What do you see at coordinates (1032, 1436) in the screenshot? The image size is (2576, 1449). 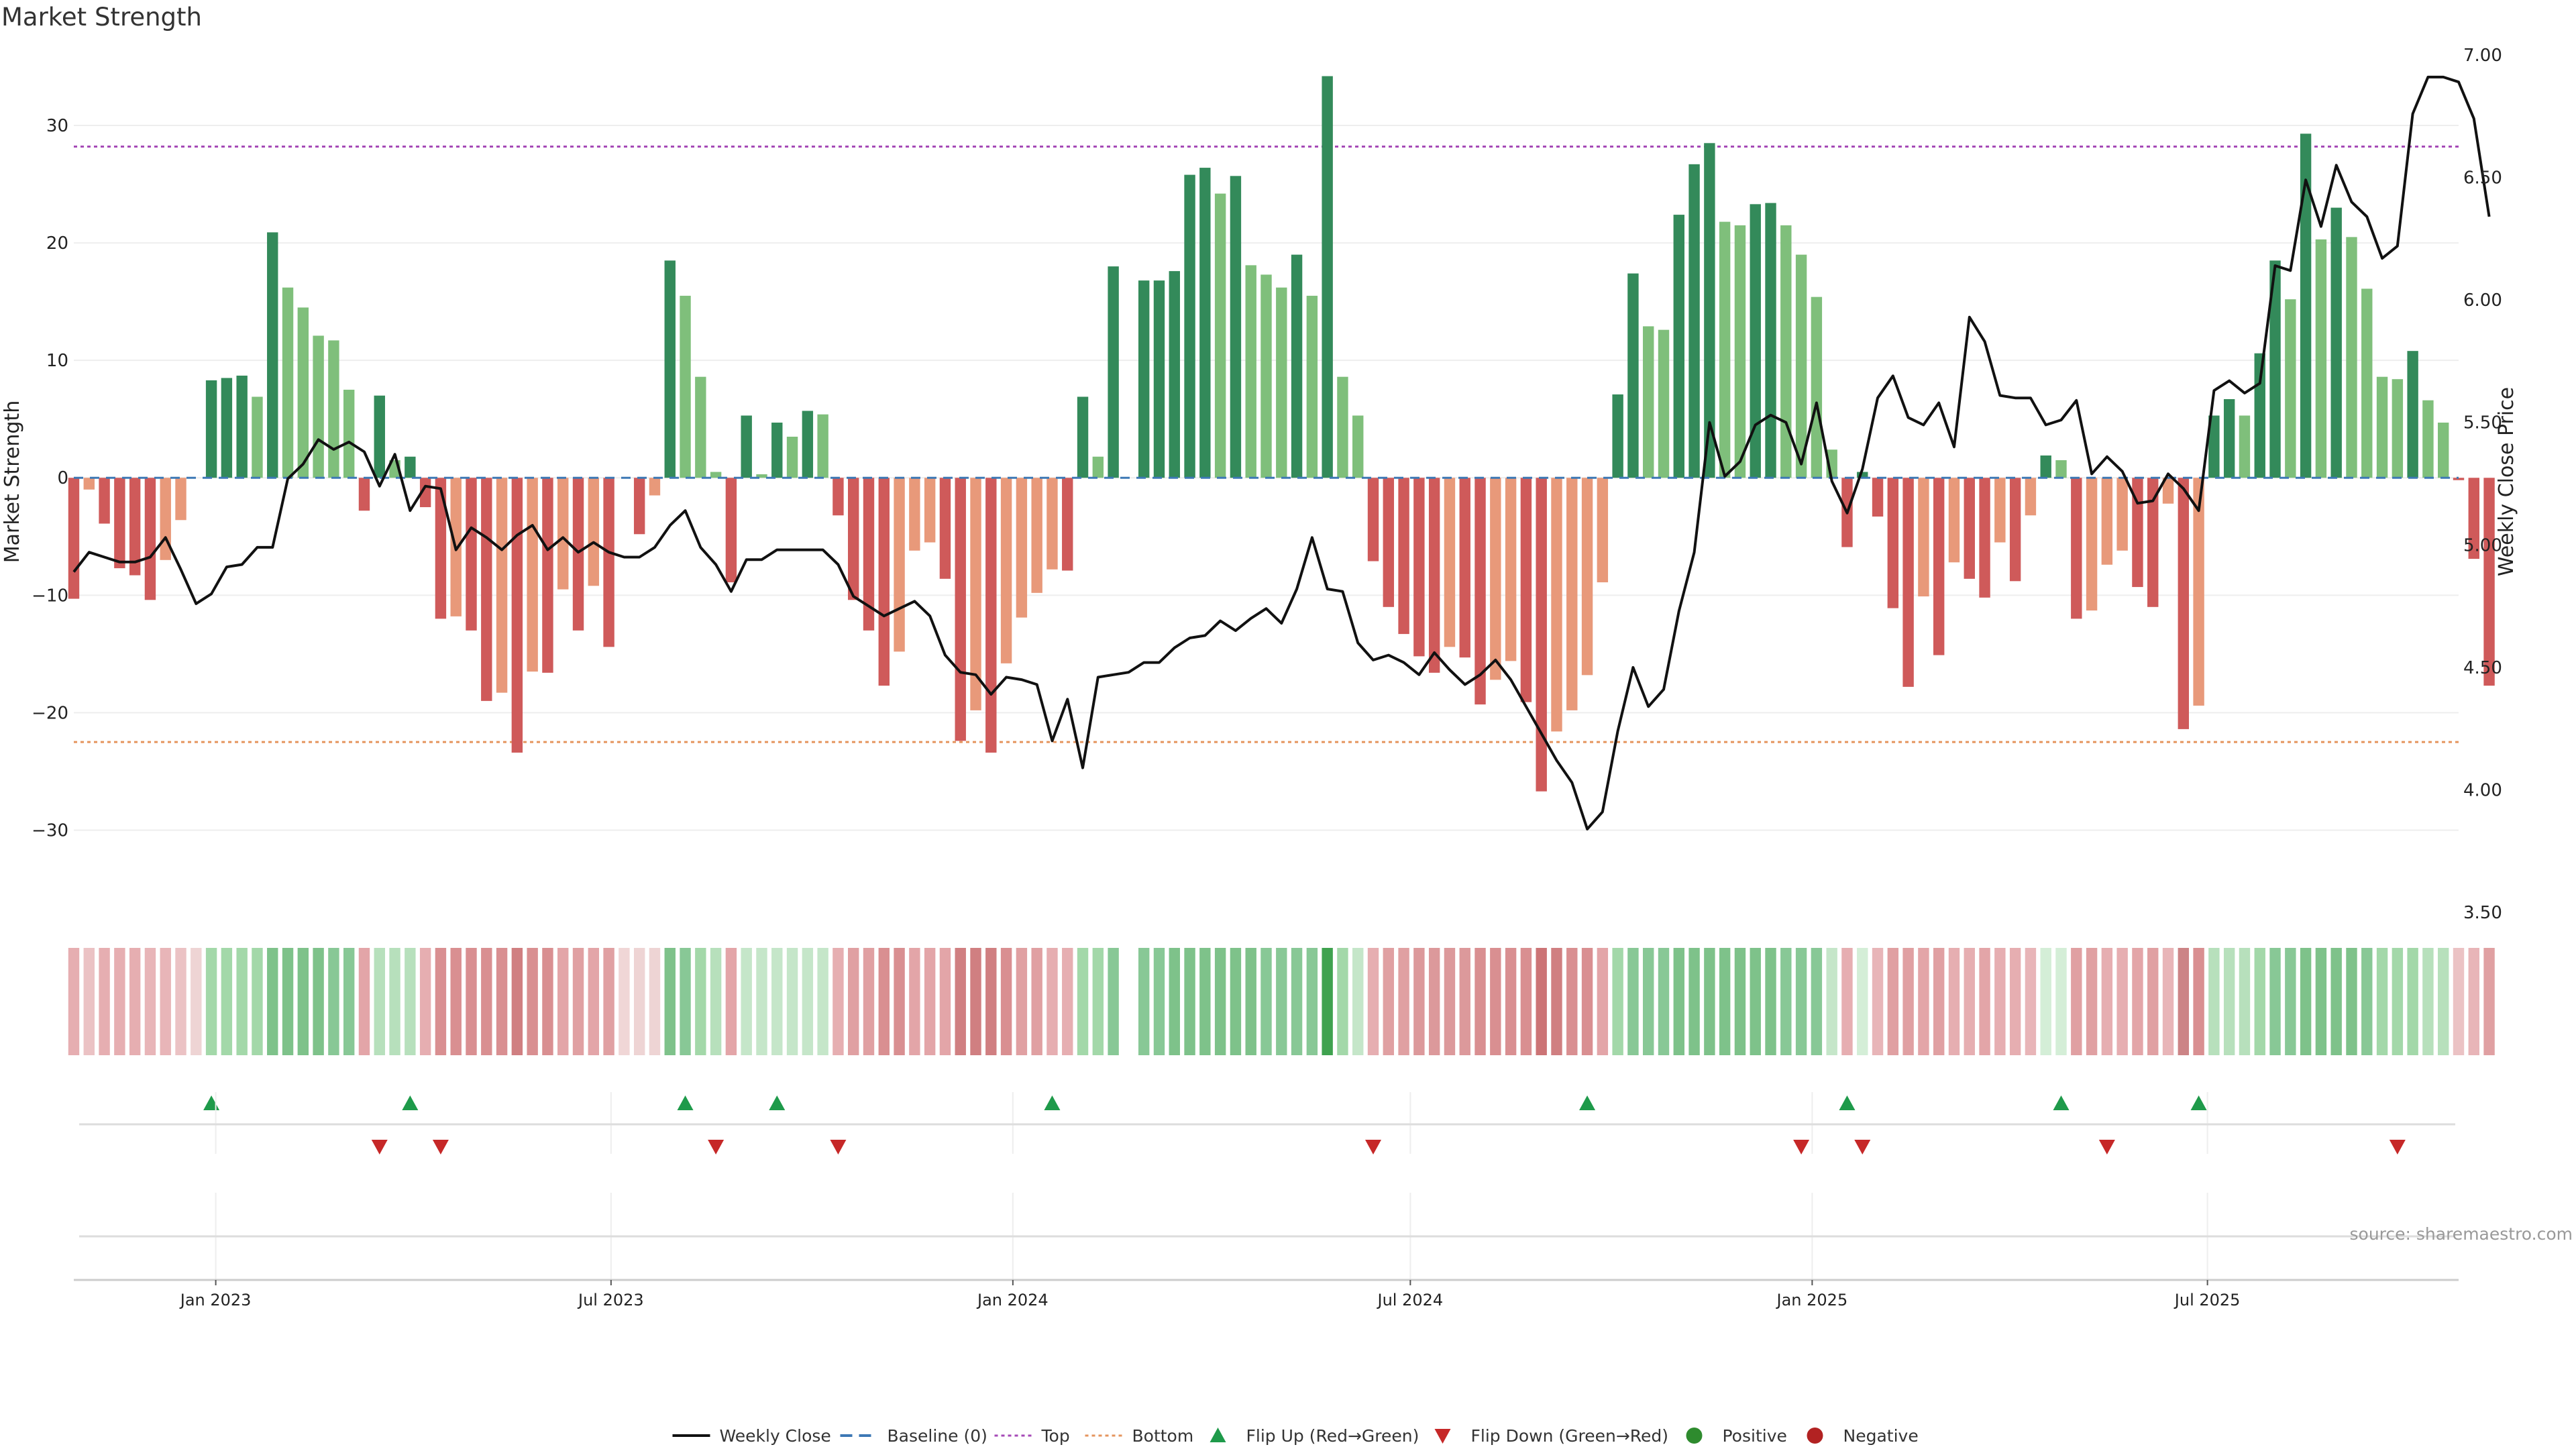 I see `legend-item-top: Top` at bounding box center [1032, 1436].